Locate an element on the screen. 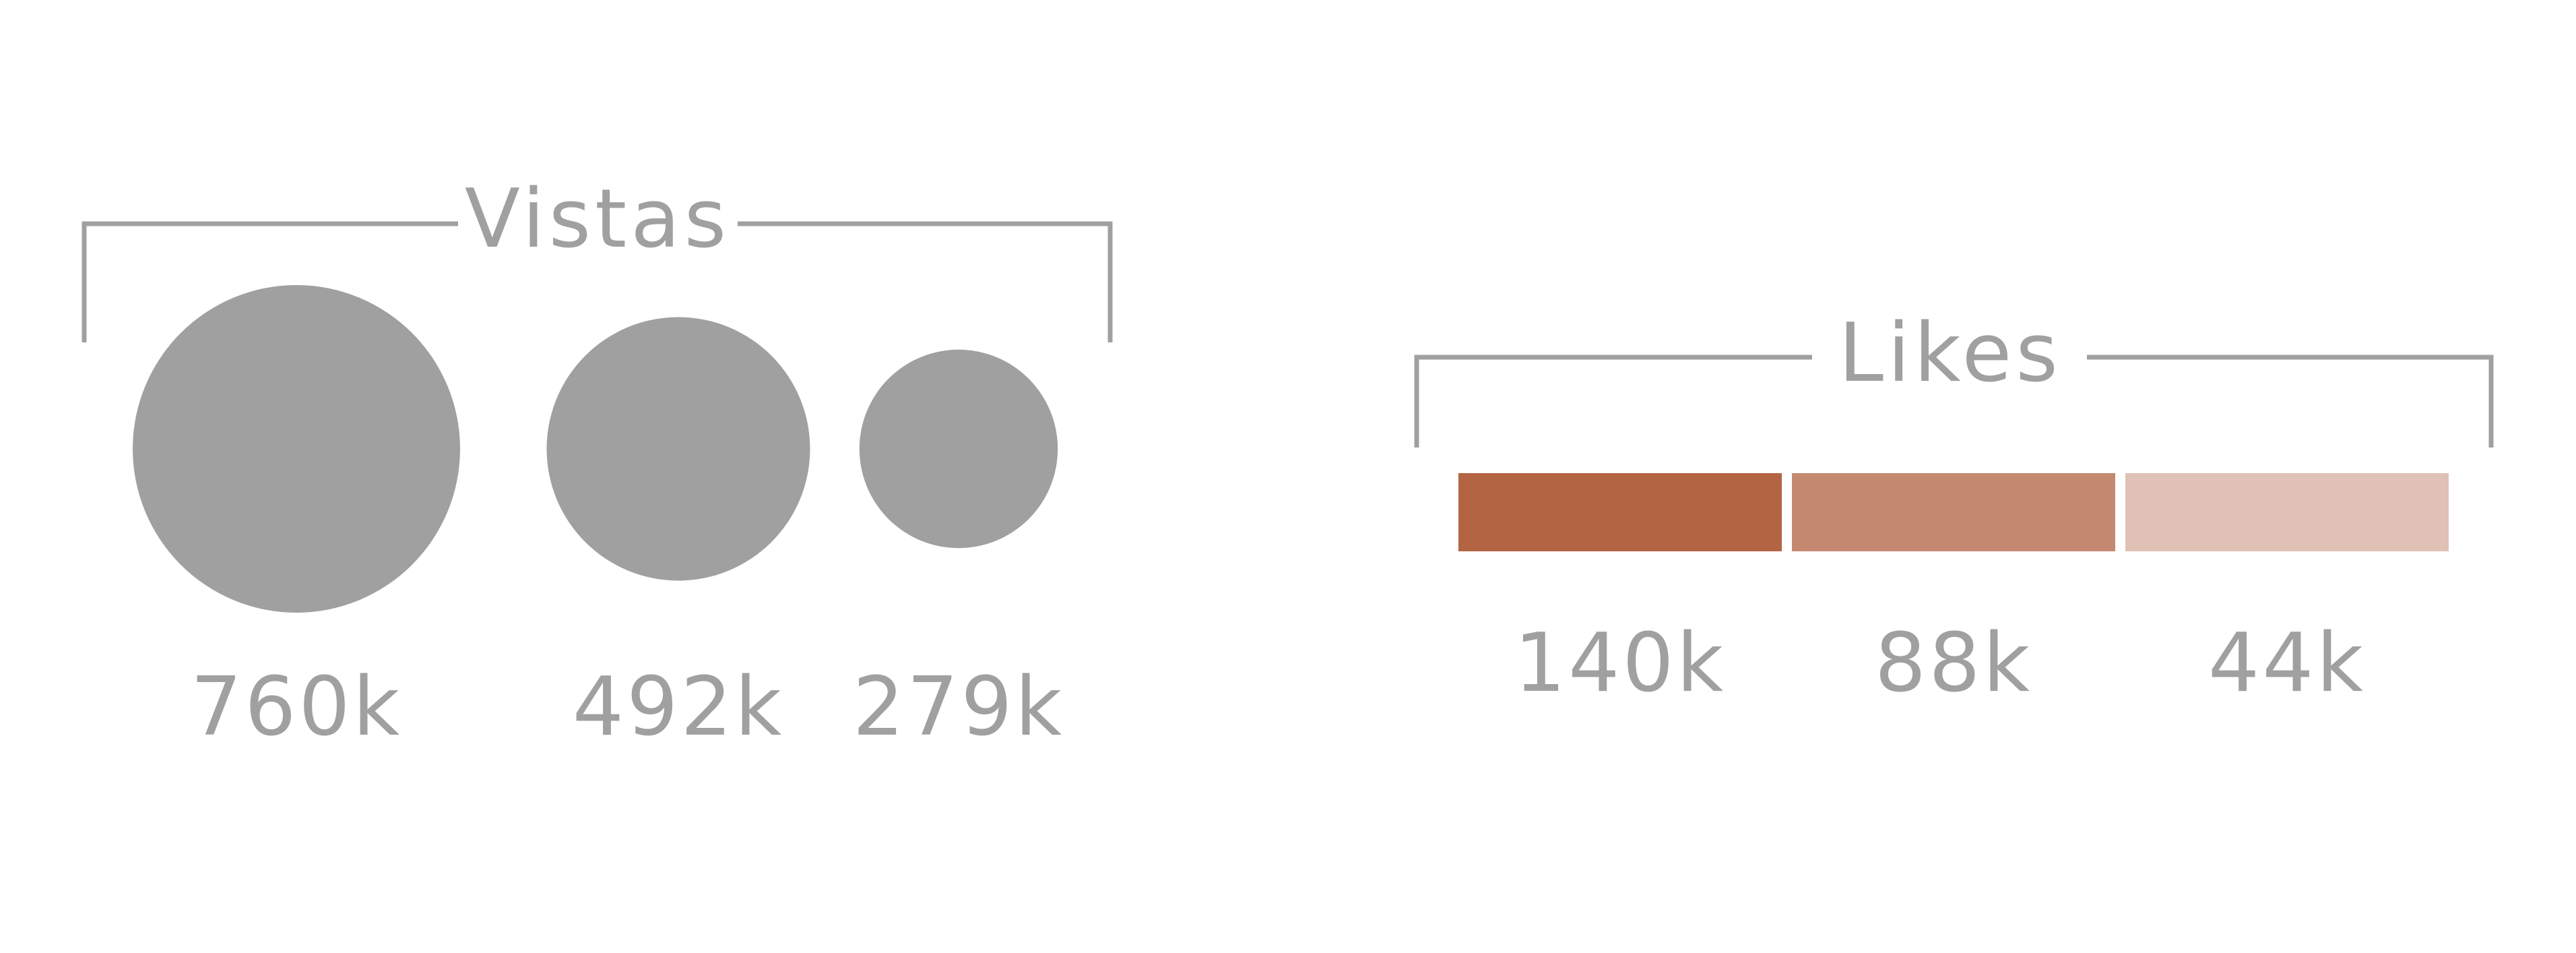  likes-value-label: 44k is located at coordinates (2287, 664).